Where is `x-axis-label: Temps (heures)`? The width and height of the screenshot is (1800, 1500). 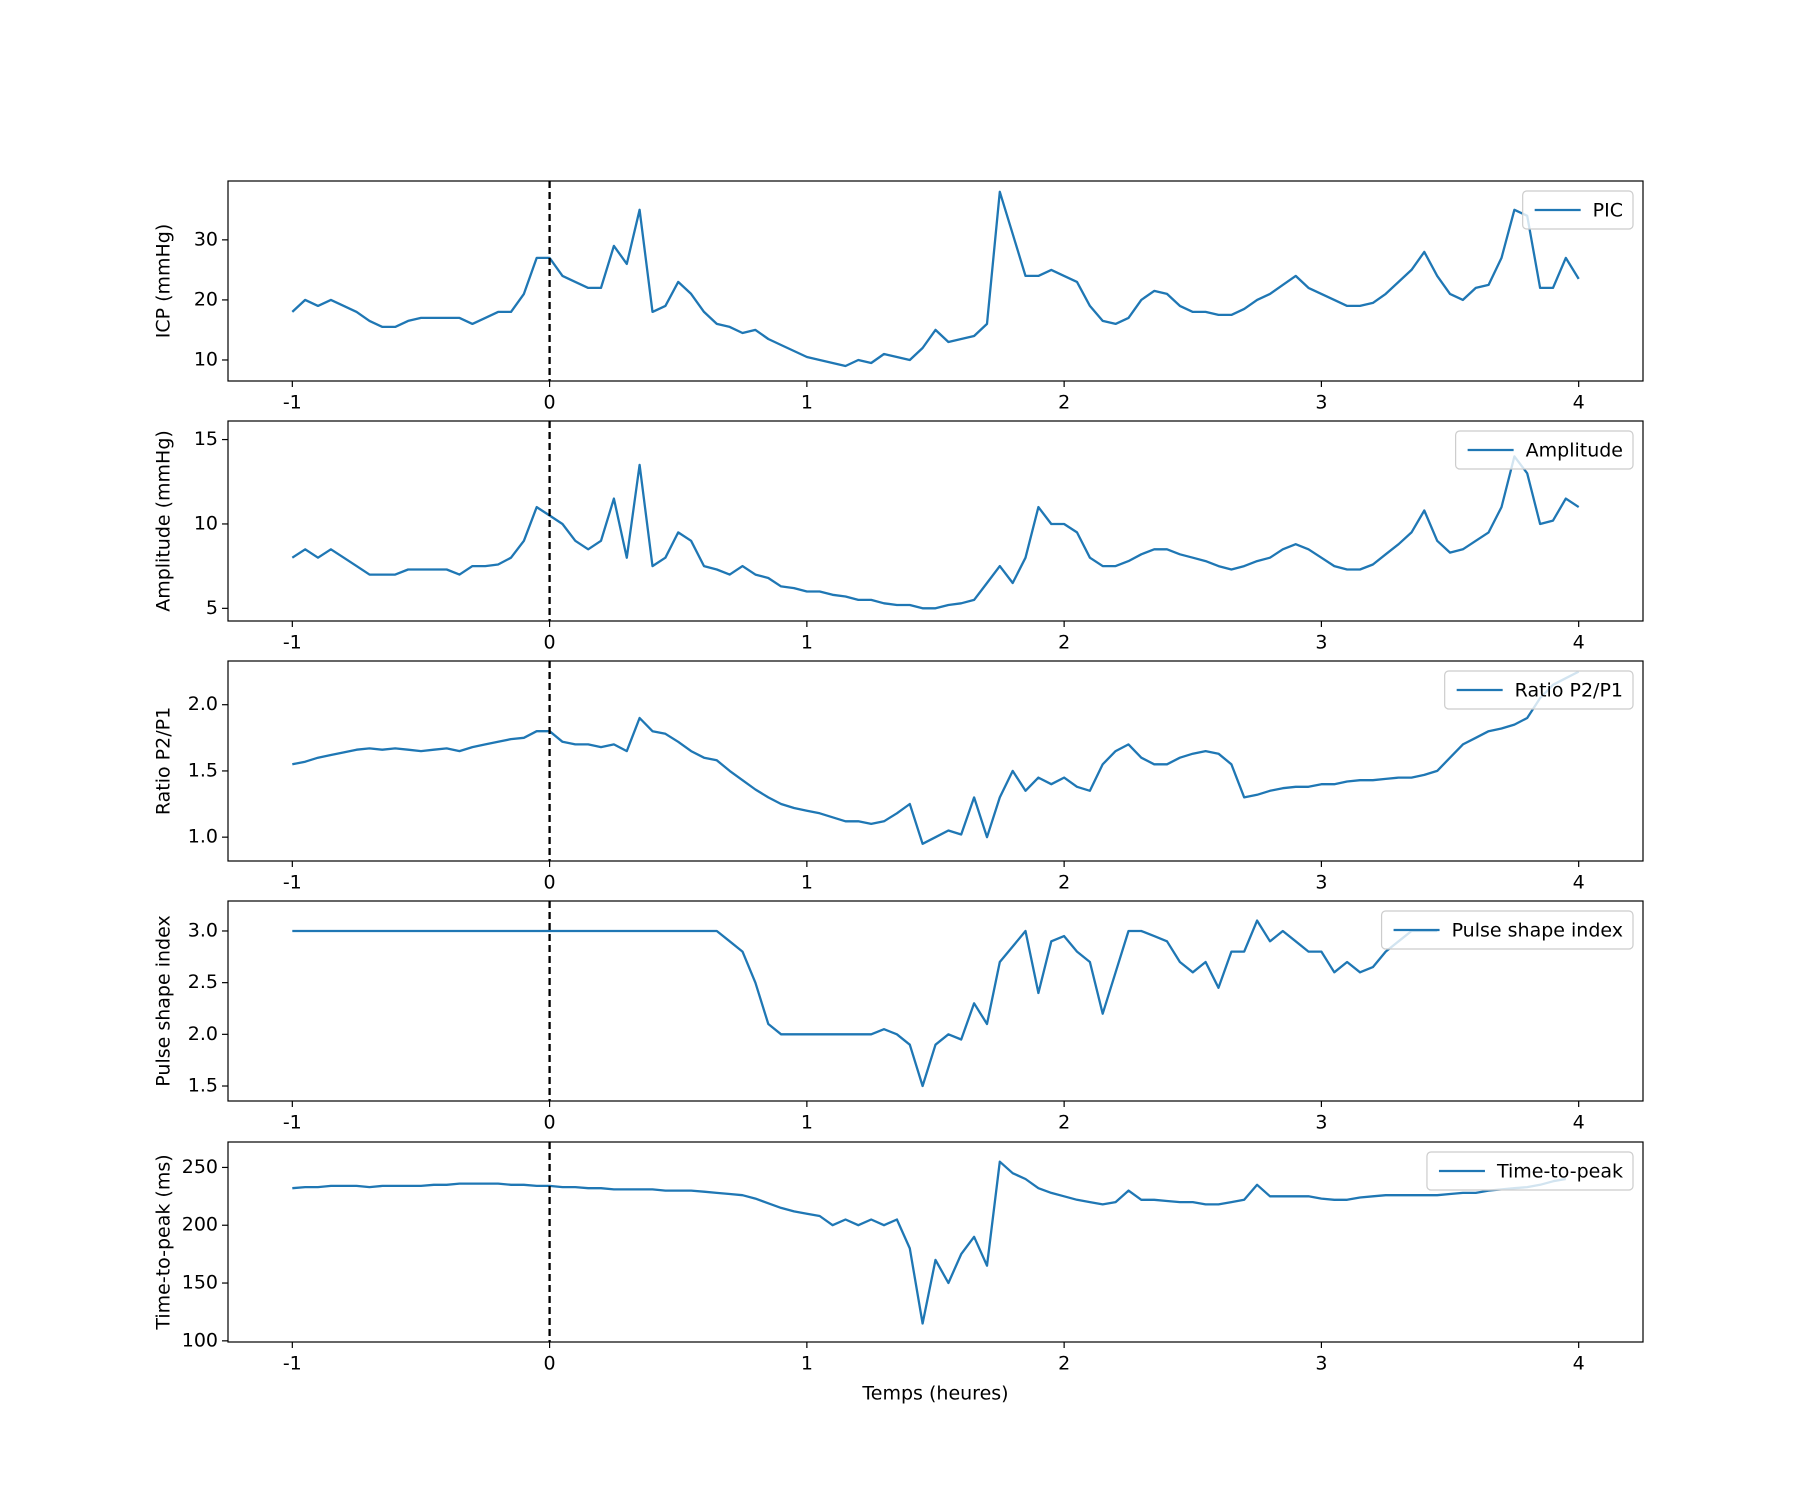 x-axis-label: Temps (heures) is located at coordinates (934, 1394).